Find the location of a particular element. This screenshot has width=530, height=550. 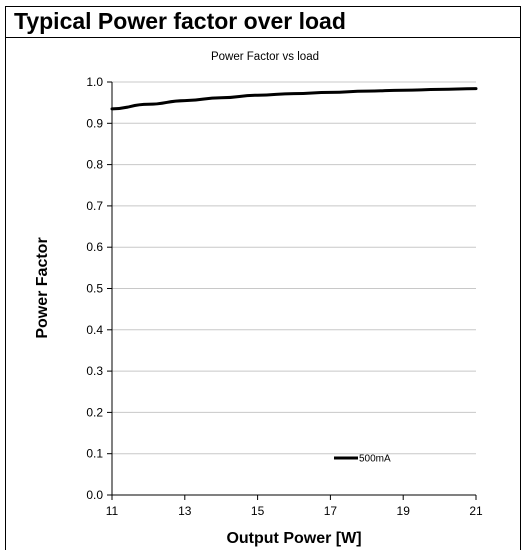

x-tick-label: 21 is located at coordinates (476, 511).